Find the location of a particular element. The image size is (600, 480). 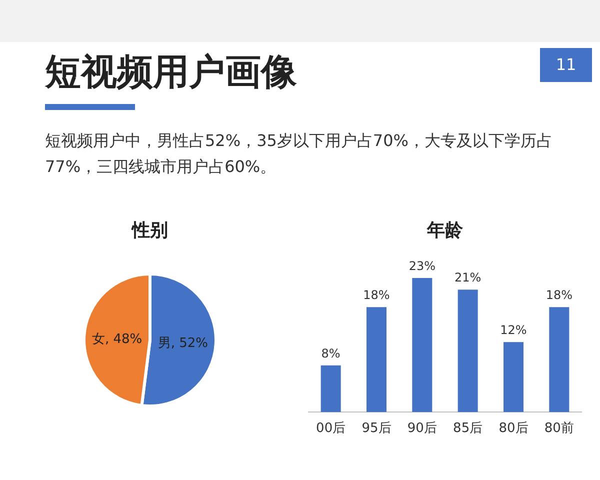

x-tick-label: 85后 is located at coordinates (468, 428).